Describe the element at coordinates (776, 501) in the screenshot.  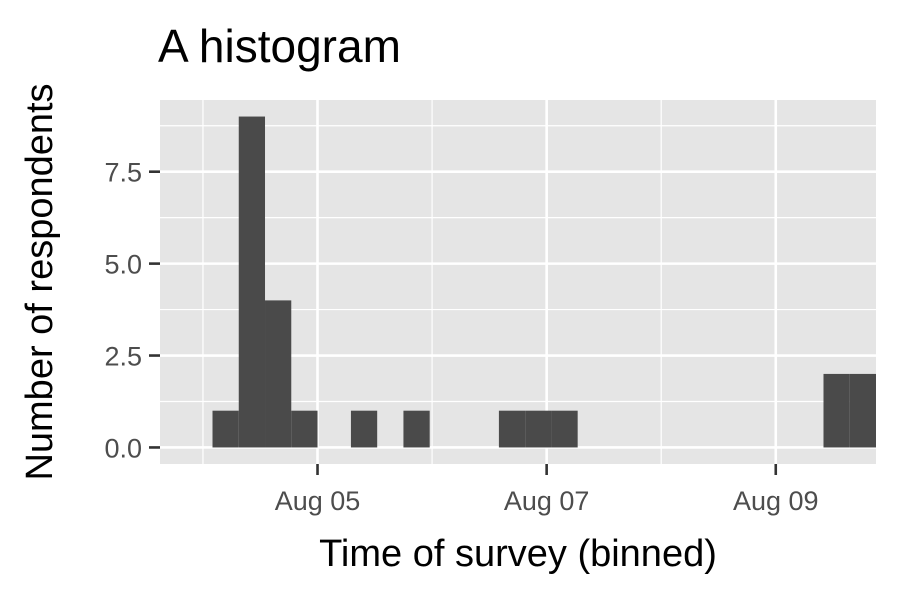
I see `x-tick-label: Aug 09` at that location.